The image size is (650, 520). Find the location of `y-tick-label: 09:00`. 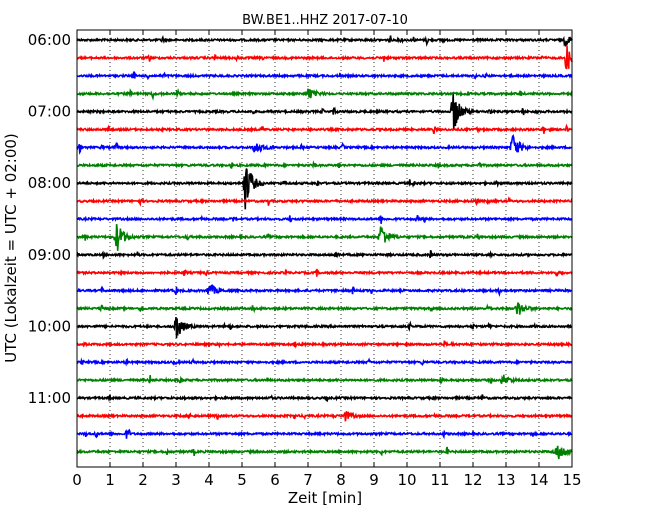

y-tick-label: 09:00 is located at coordinates (49, 255).